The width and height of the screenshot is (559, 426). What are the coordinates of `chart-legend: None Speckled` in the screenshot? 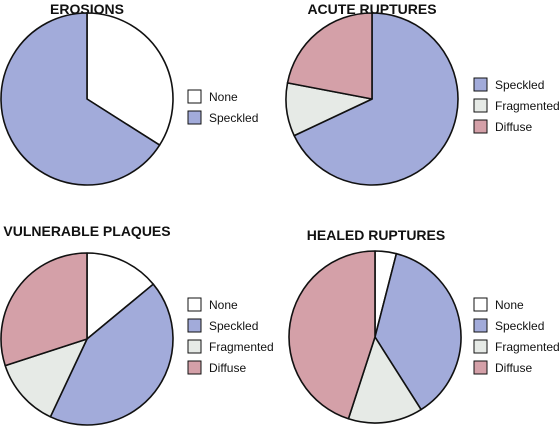 It's located at (222, 107).